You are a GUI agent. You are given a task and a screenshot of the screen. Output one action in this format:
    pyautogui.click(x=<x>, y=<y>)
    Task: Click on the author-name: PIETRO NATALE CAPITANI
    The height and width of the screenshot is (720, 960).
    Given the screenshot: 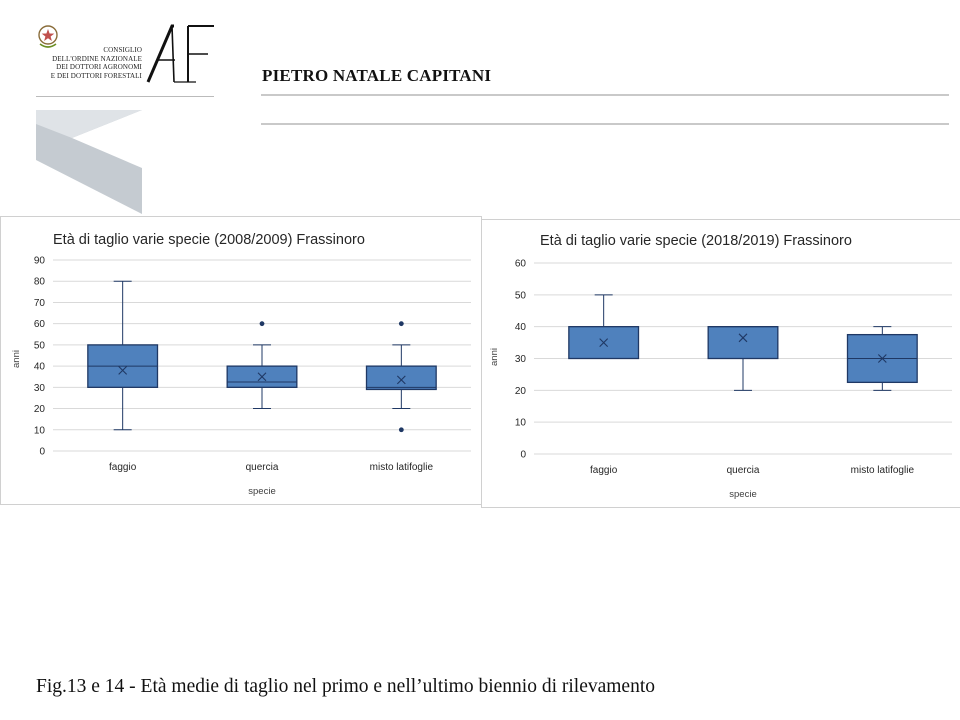 What is the action you would take?
    pyautogui.click(x=377, y=75)
    